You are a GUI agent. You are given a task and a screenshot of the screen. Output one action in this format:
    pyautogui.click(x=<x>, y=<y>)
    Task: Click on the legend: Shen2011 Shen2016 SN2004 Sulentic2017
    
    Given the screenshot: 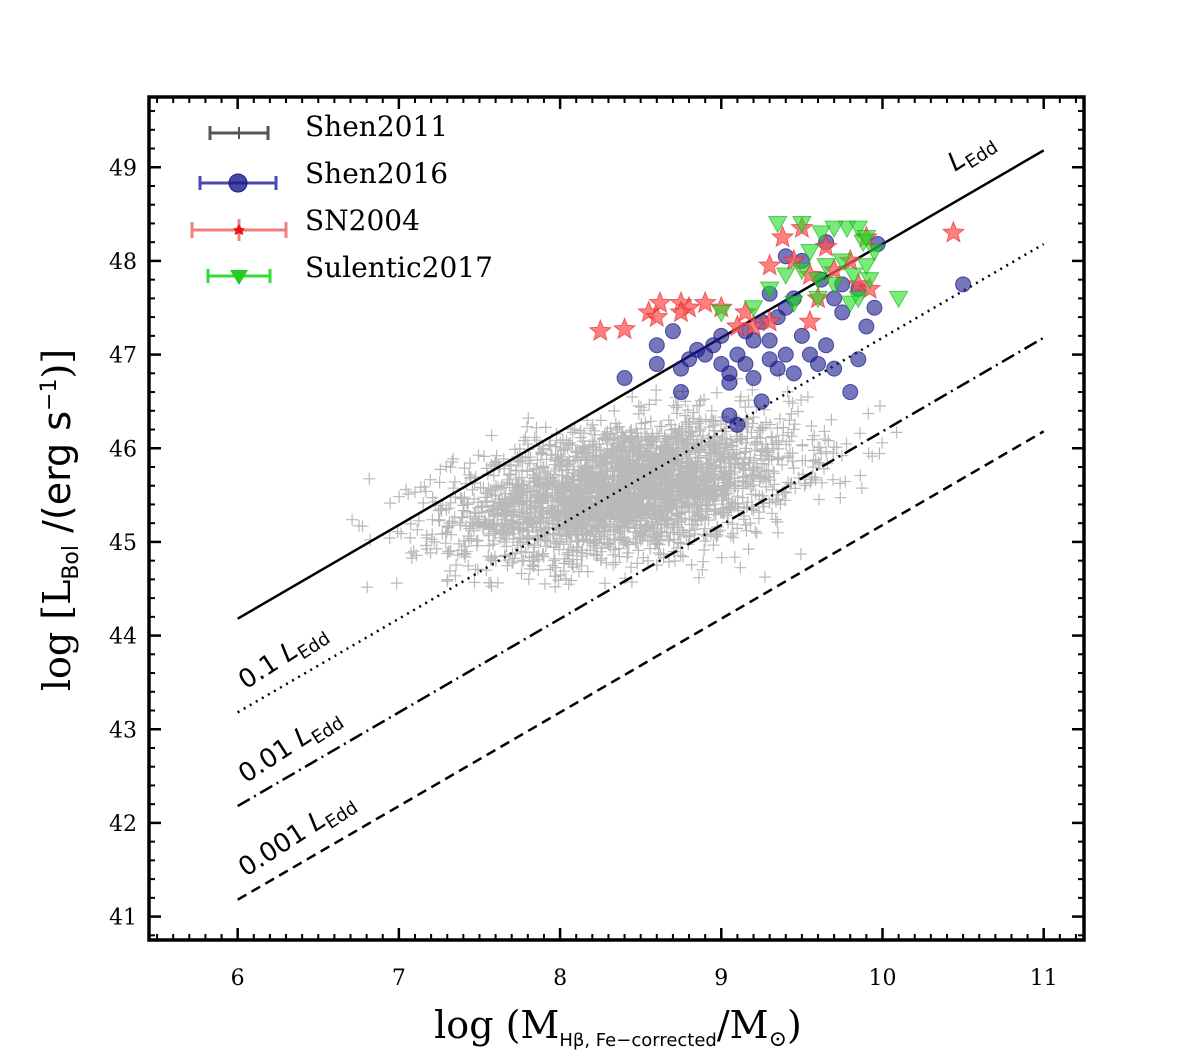 What is the action you would take?
    pyautogui.click(x=341, y=197)
    